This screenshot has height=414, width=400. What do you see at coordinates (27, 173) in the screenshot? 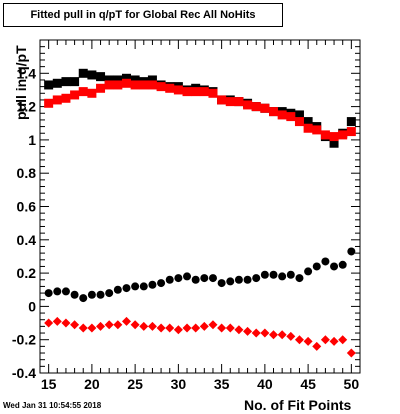
I see `y-tick-label: 0.8` at bounding box center [27, 173].